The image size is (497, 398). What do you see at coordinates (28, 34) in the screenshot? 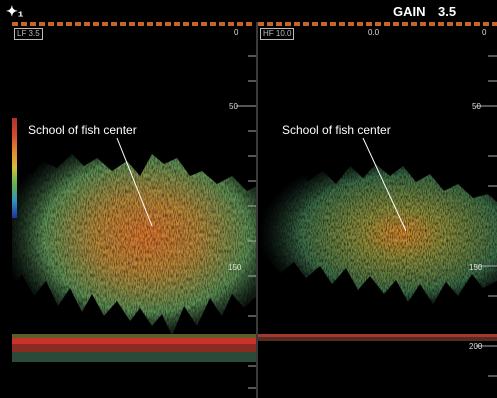
I see `frequency-tag-left: LF 3.5` at bounding box center [28, 34].